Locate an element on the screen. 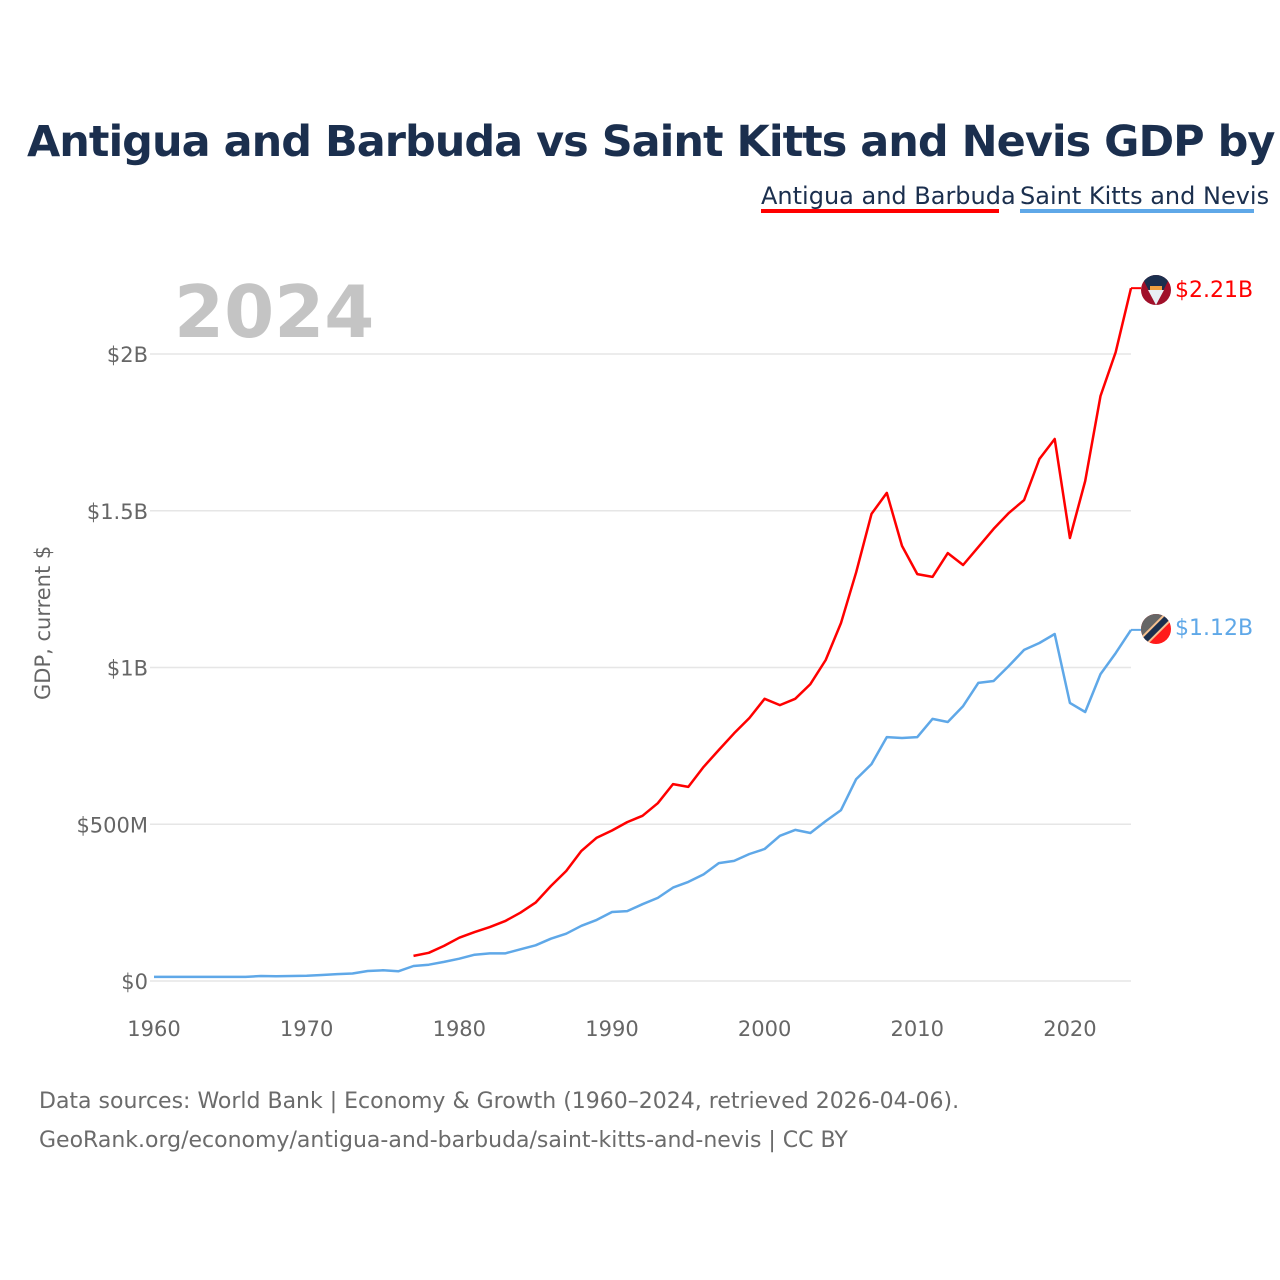 The width and height of the screenshot is (1280, 1280). y-axis-label: GDP, current $ is located at coordinates (43, 623).